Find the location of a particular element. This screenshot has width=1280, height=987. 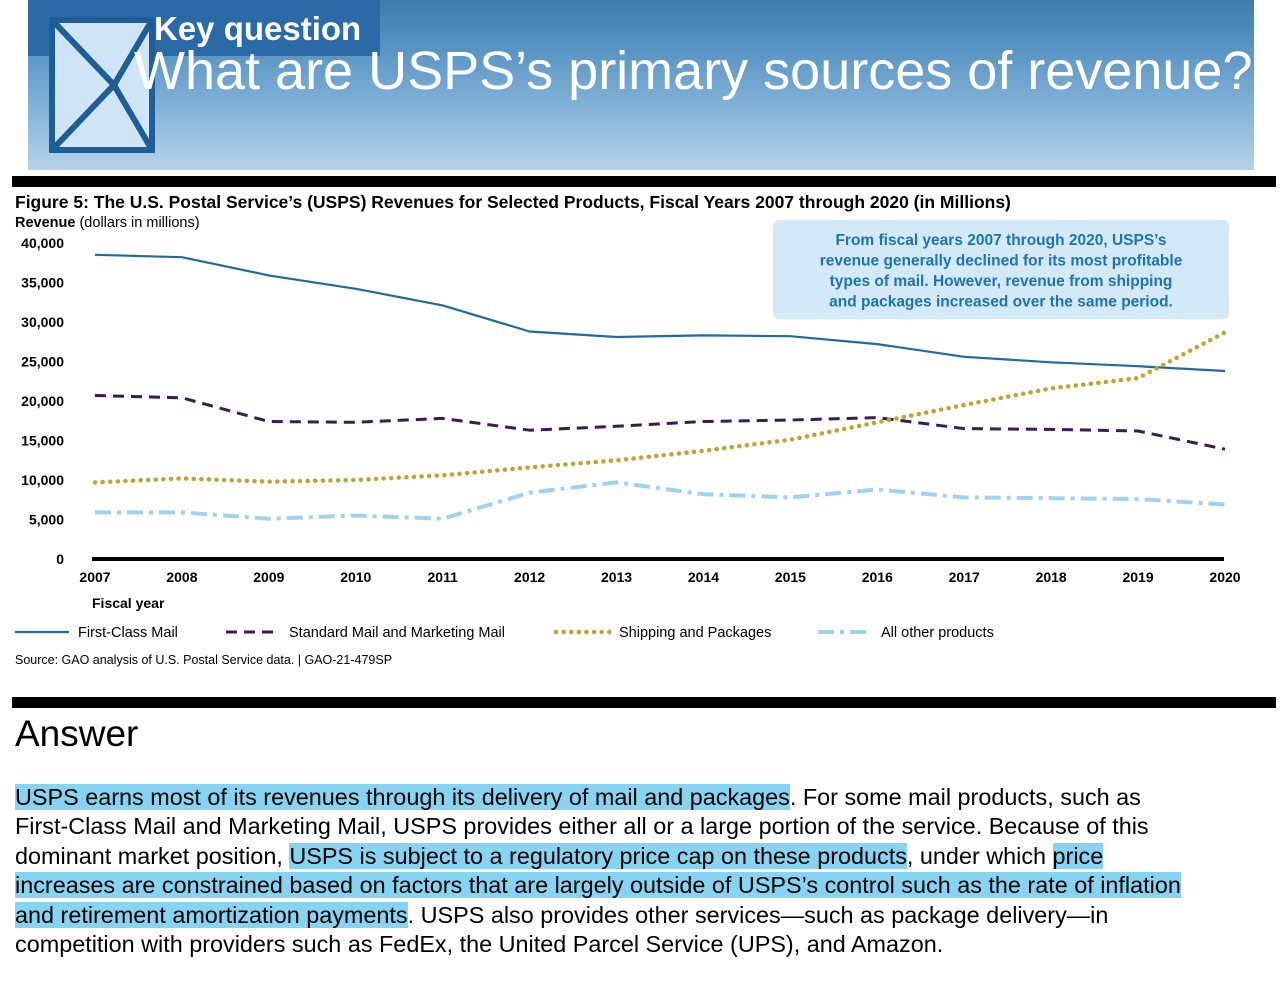

x-axis-title: Fiscal year is located at coordinates (128, 603).